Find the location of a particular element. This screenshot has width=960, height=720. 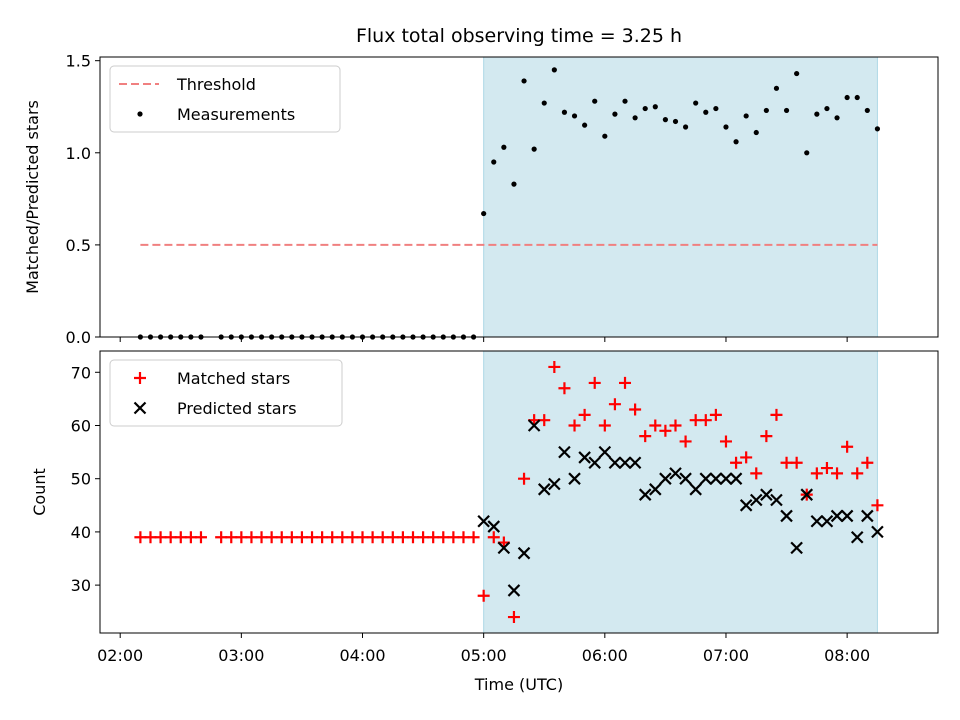

y-tick-label: 60 is located at coordinates (81, 425).